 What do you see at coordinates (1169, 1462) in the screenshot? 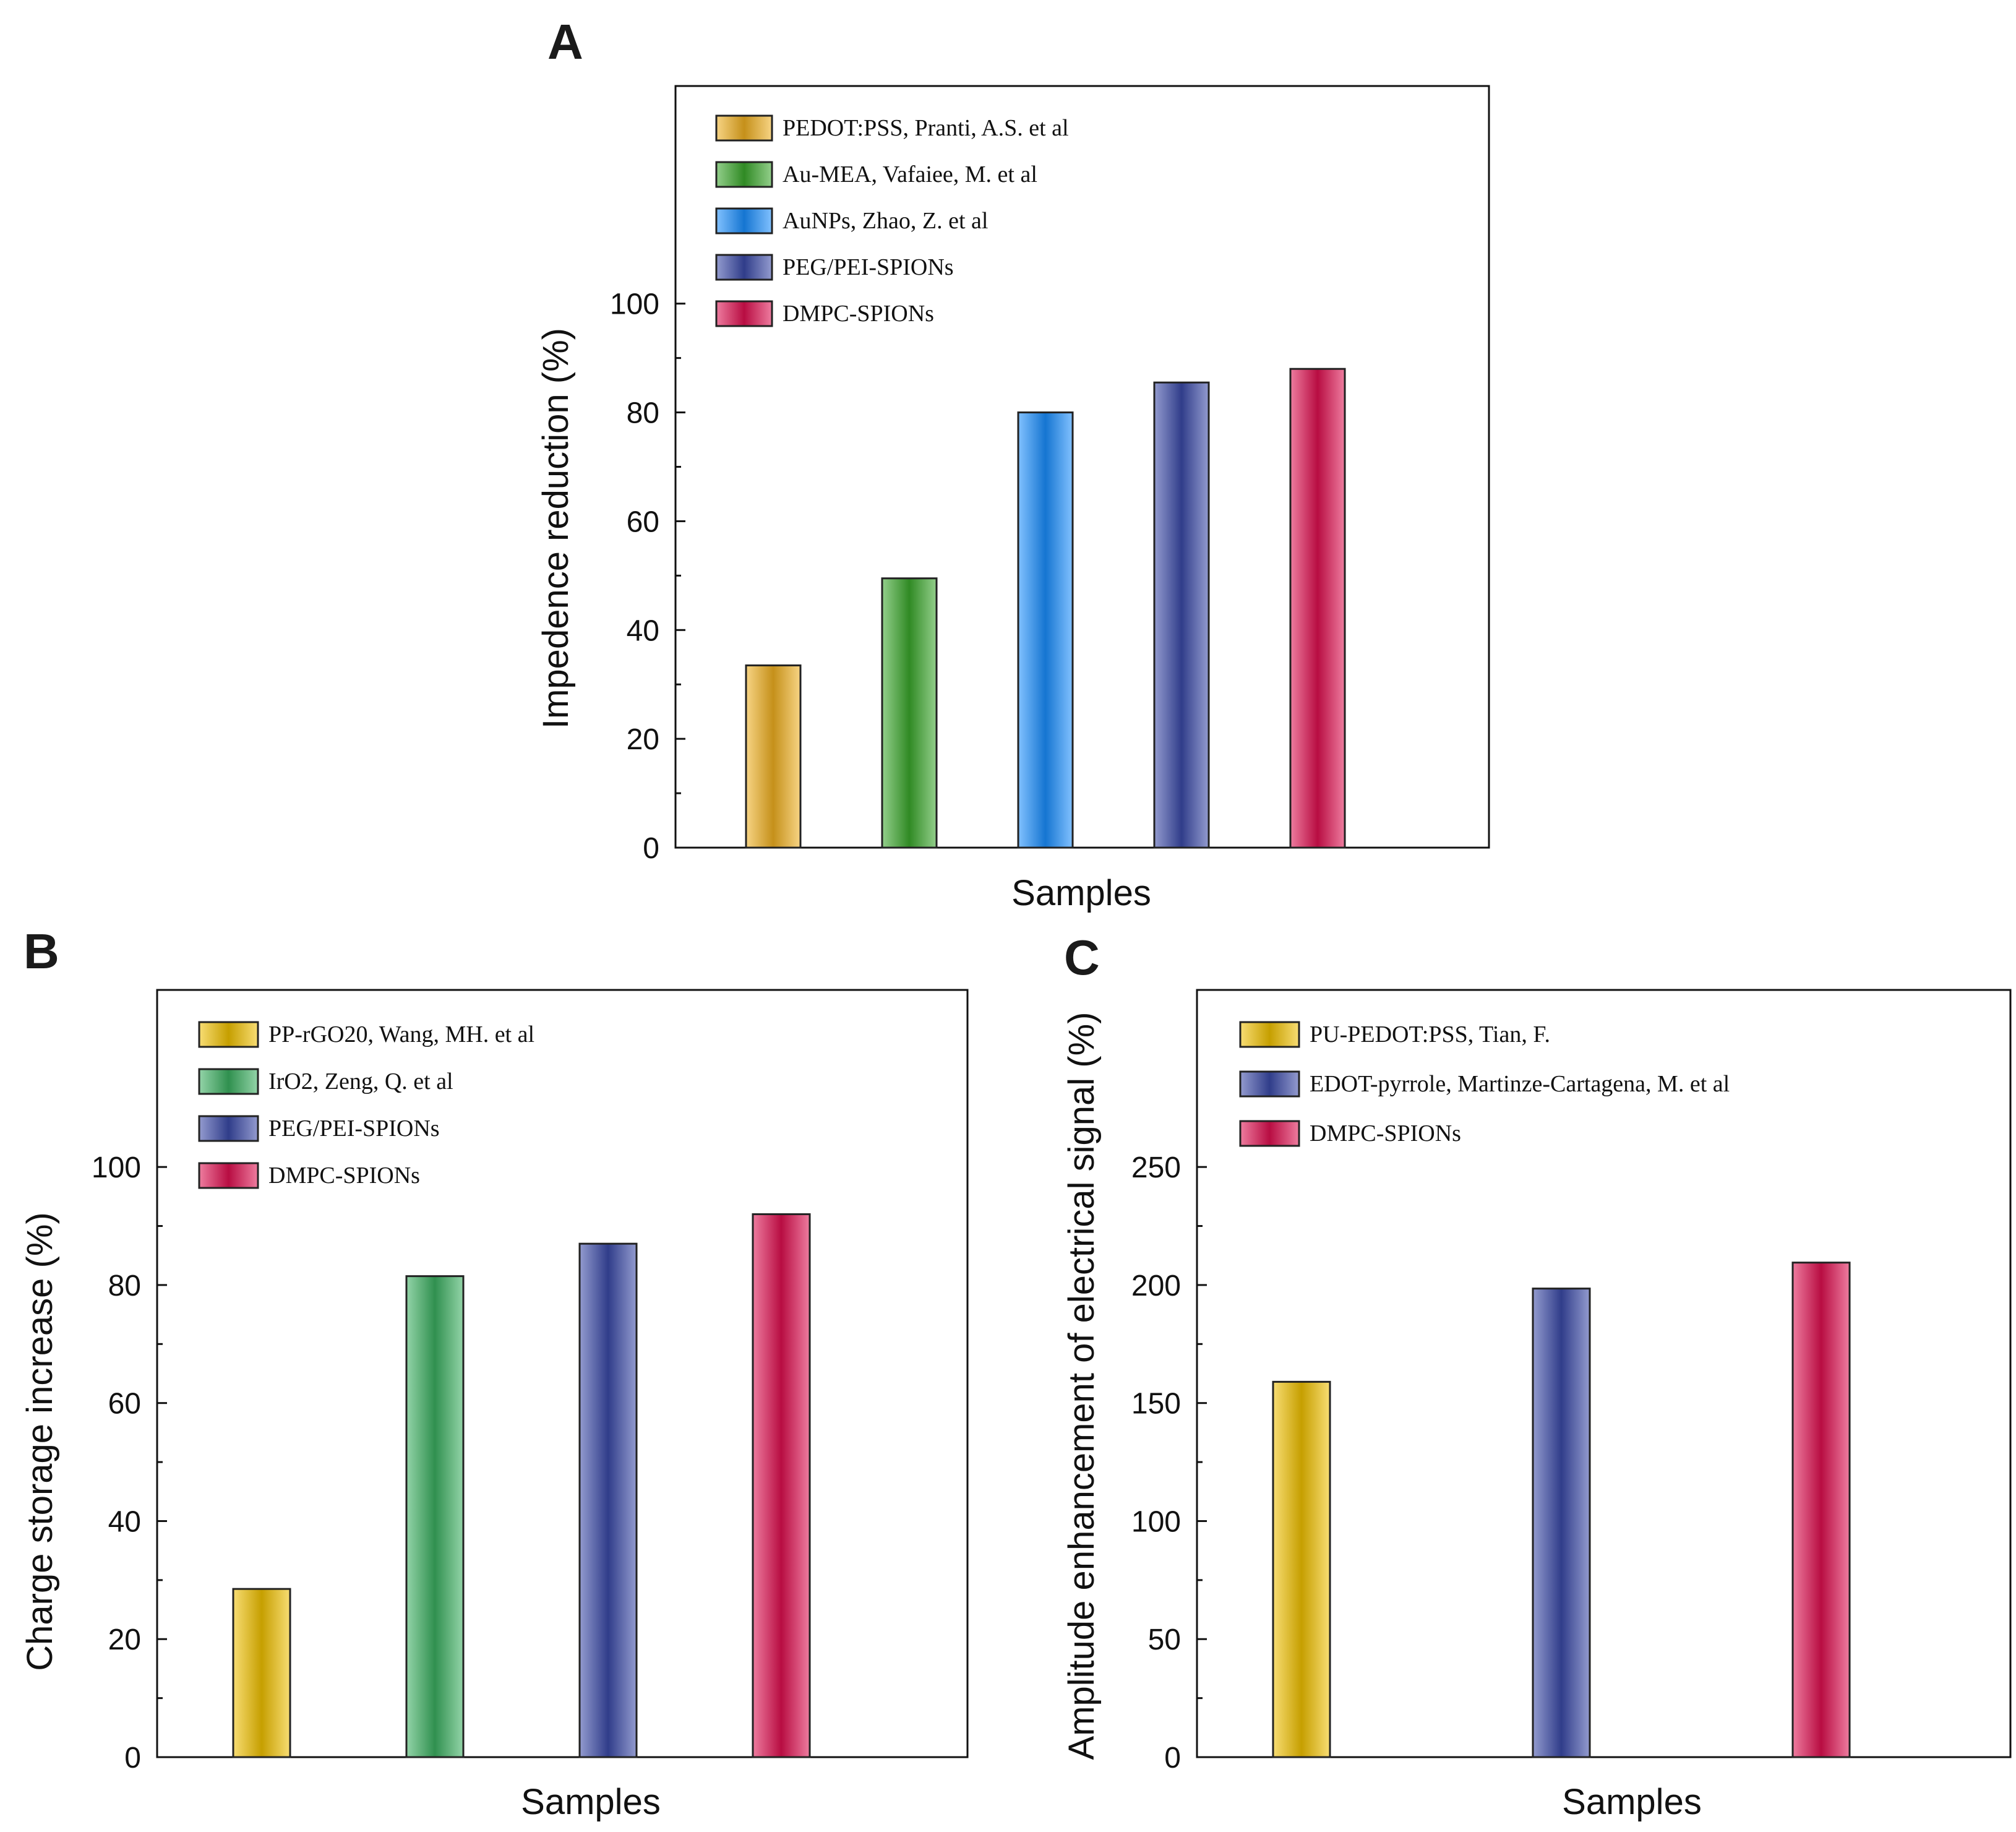
I see `panel-c-y-axis: 0 50 100 150 200 250` at bounding box center [1169, 1462].